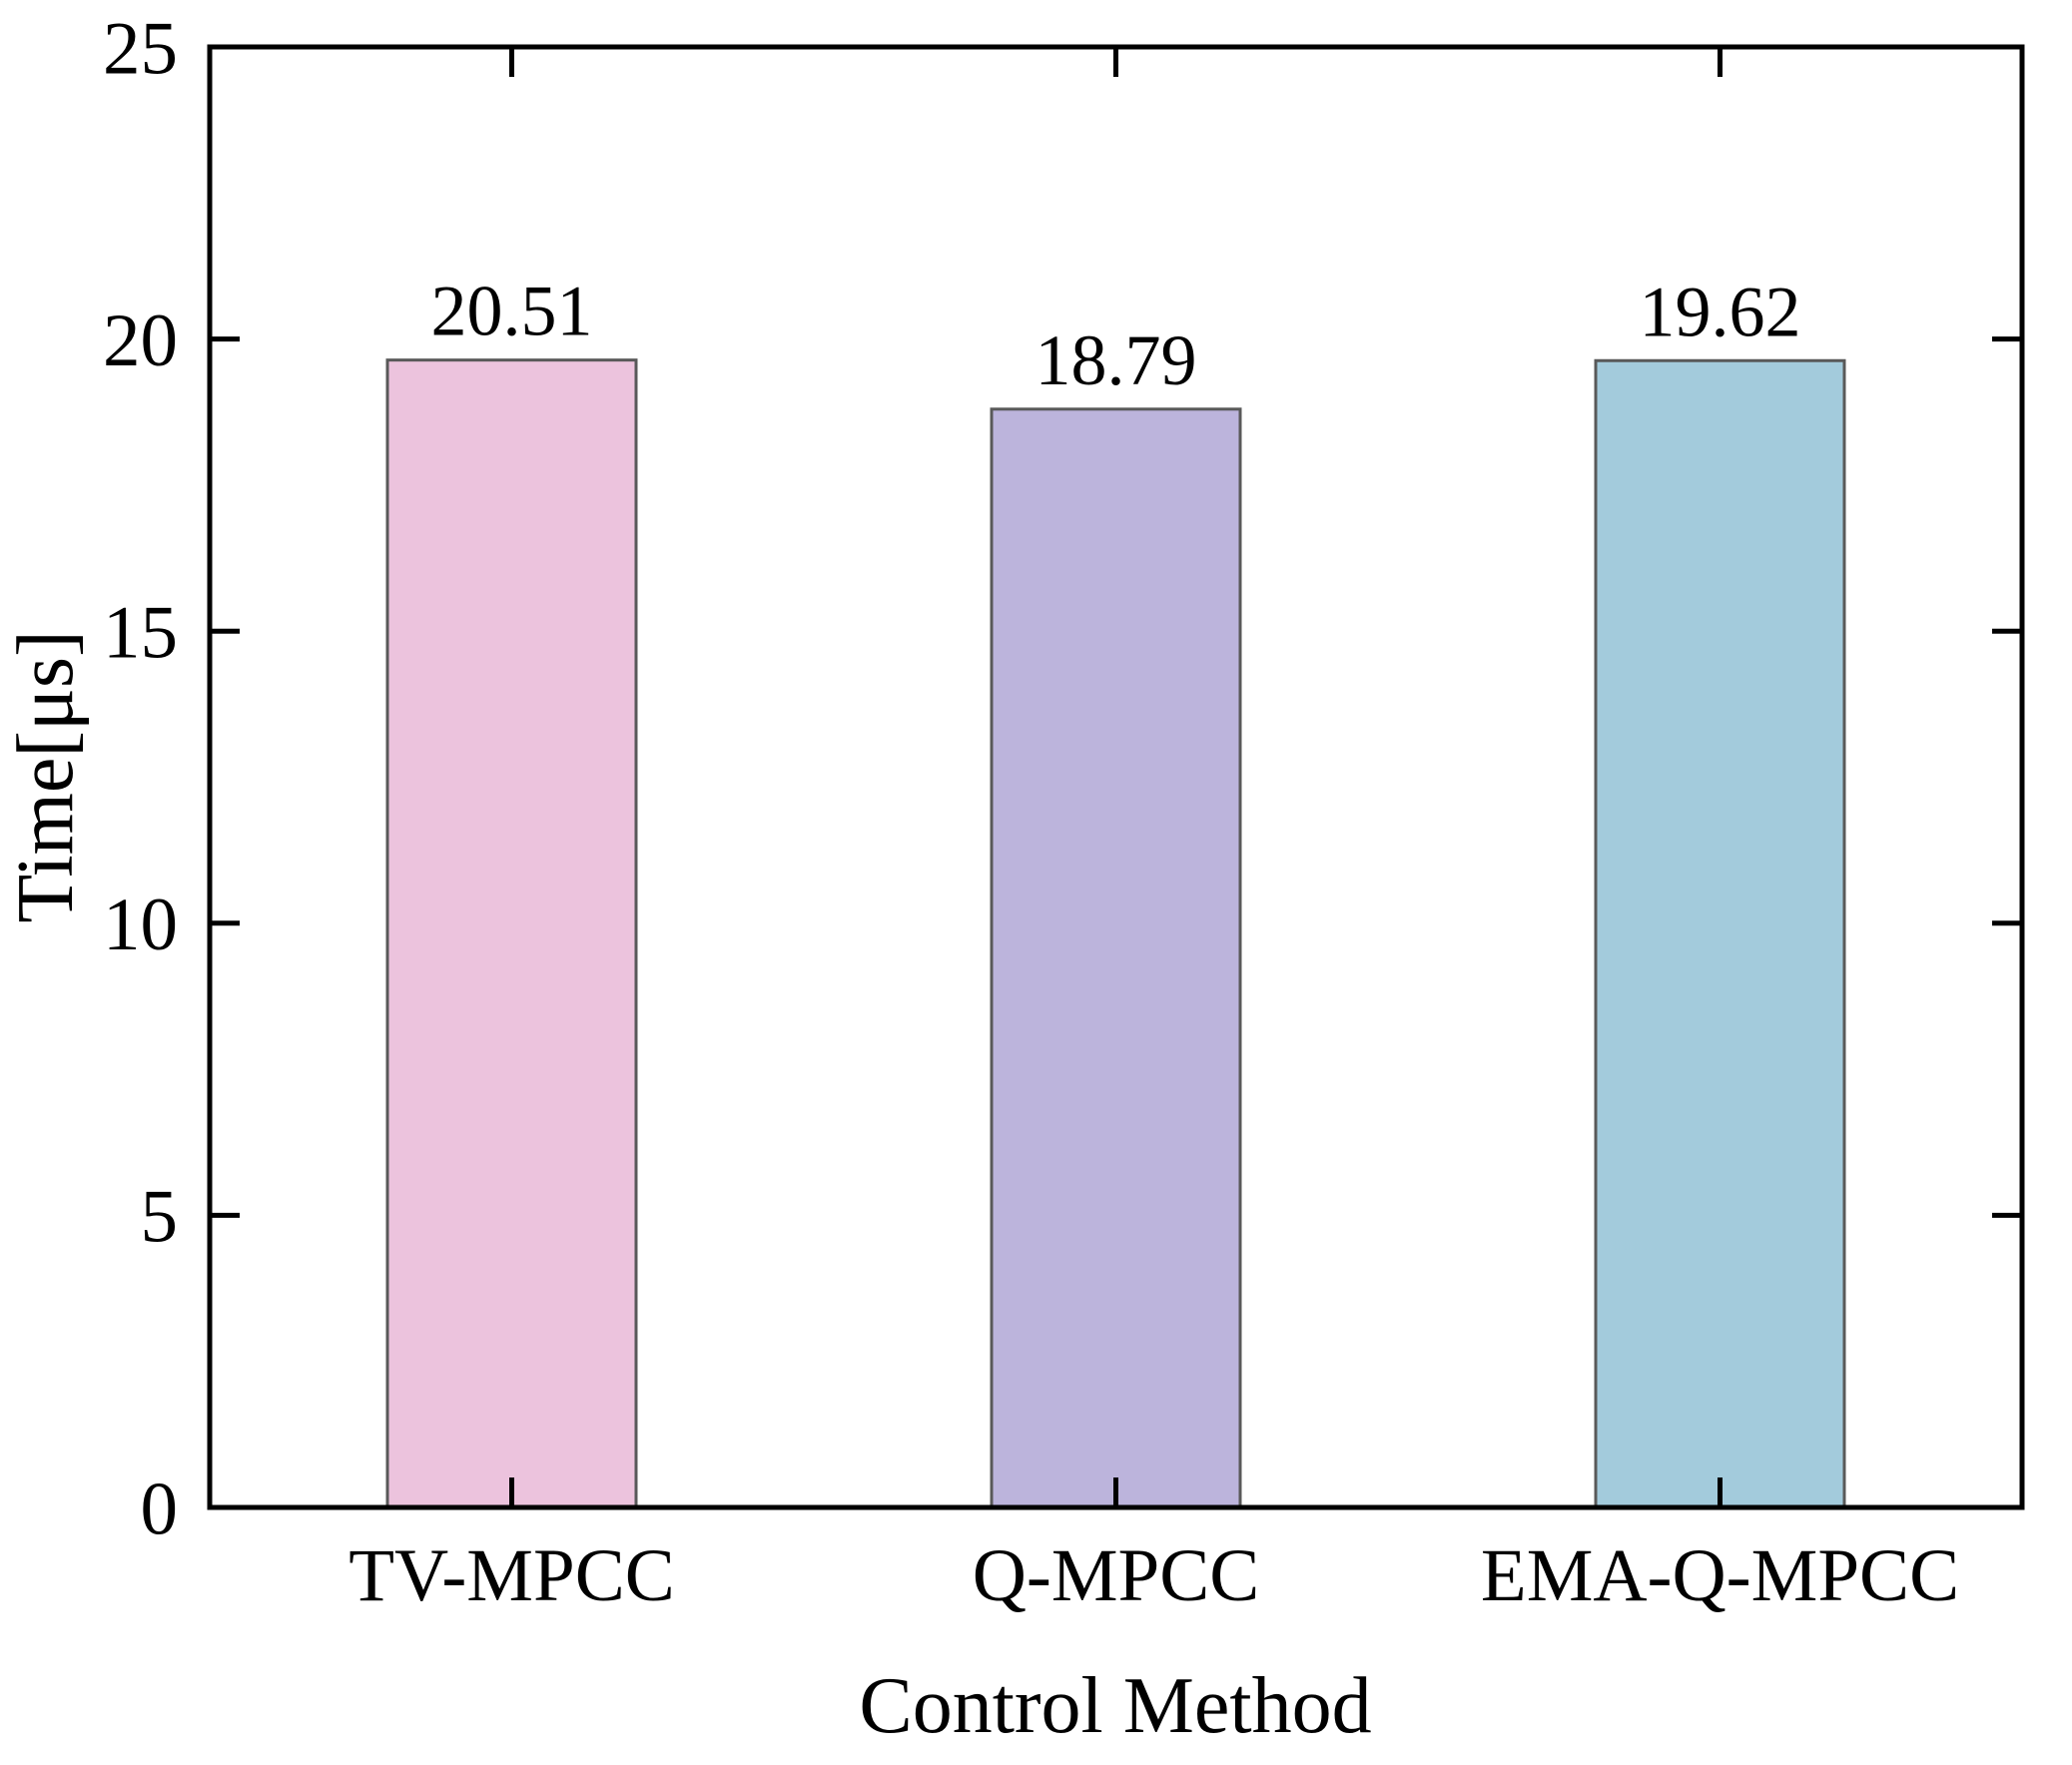  I want to click on y-tick-label: 15, so click(140, 632).